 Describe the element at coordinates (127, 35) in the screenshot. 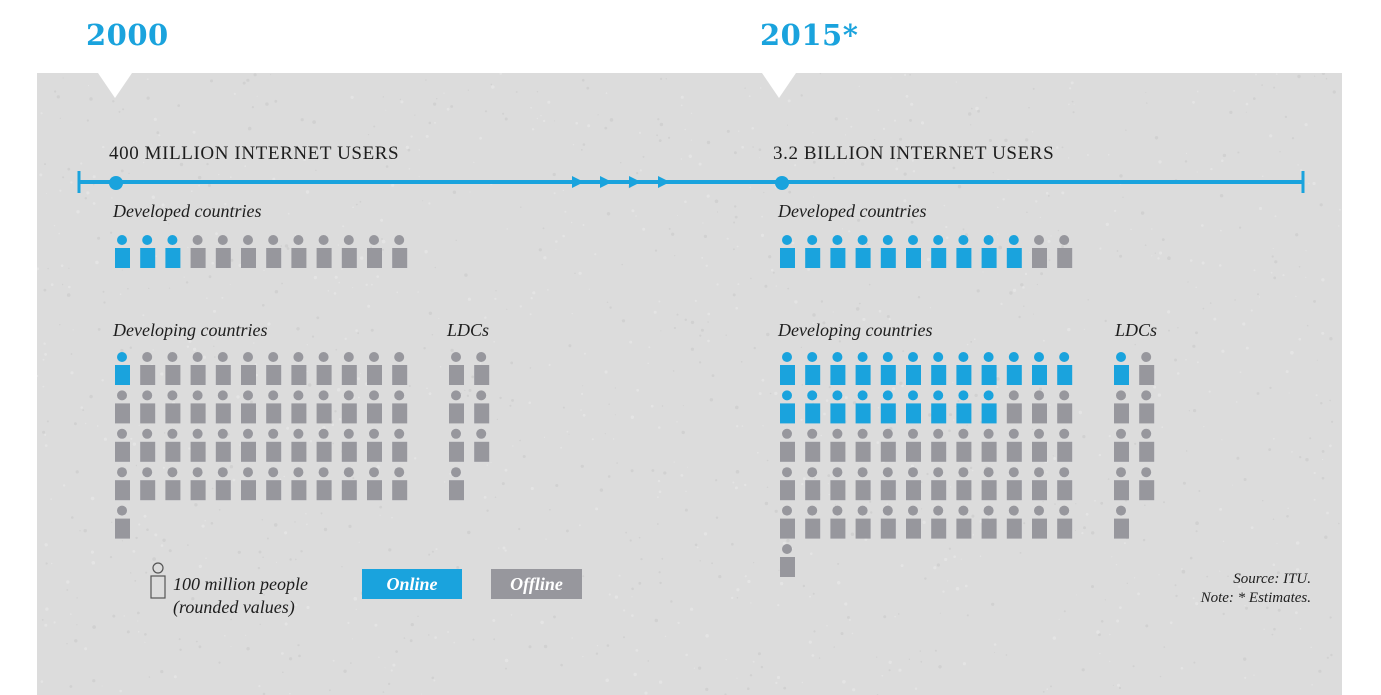

I see `year-2000-title: 2000` at that location.